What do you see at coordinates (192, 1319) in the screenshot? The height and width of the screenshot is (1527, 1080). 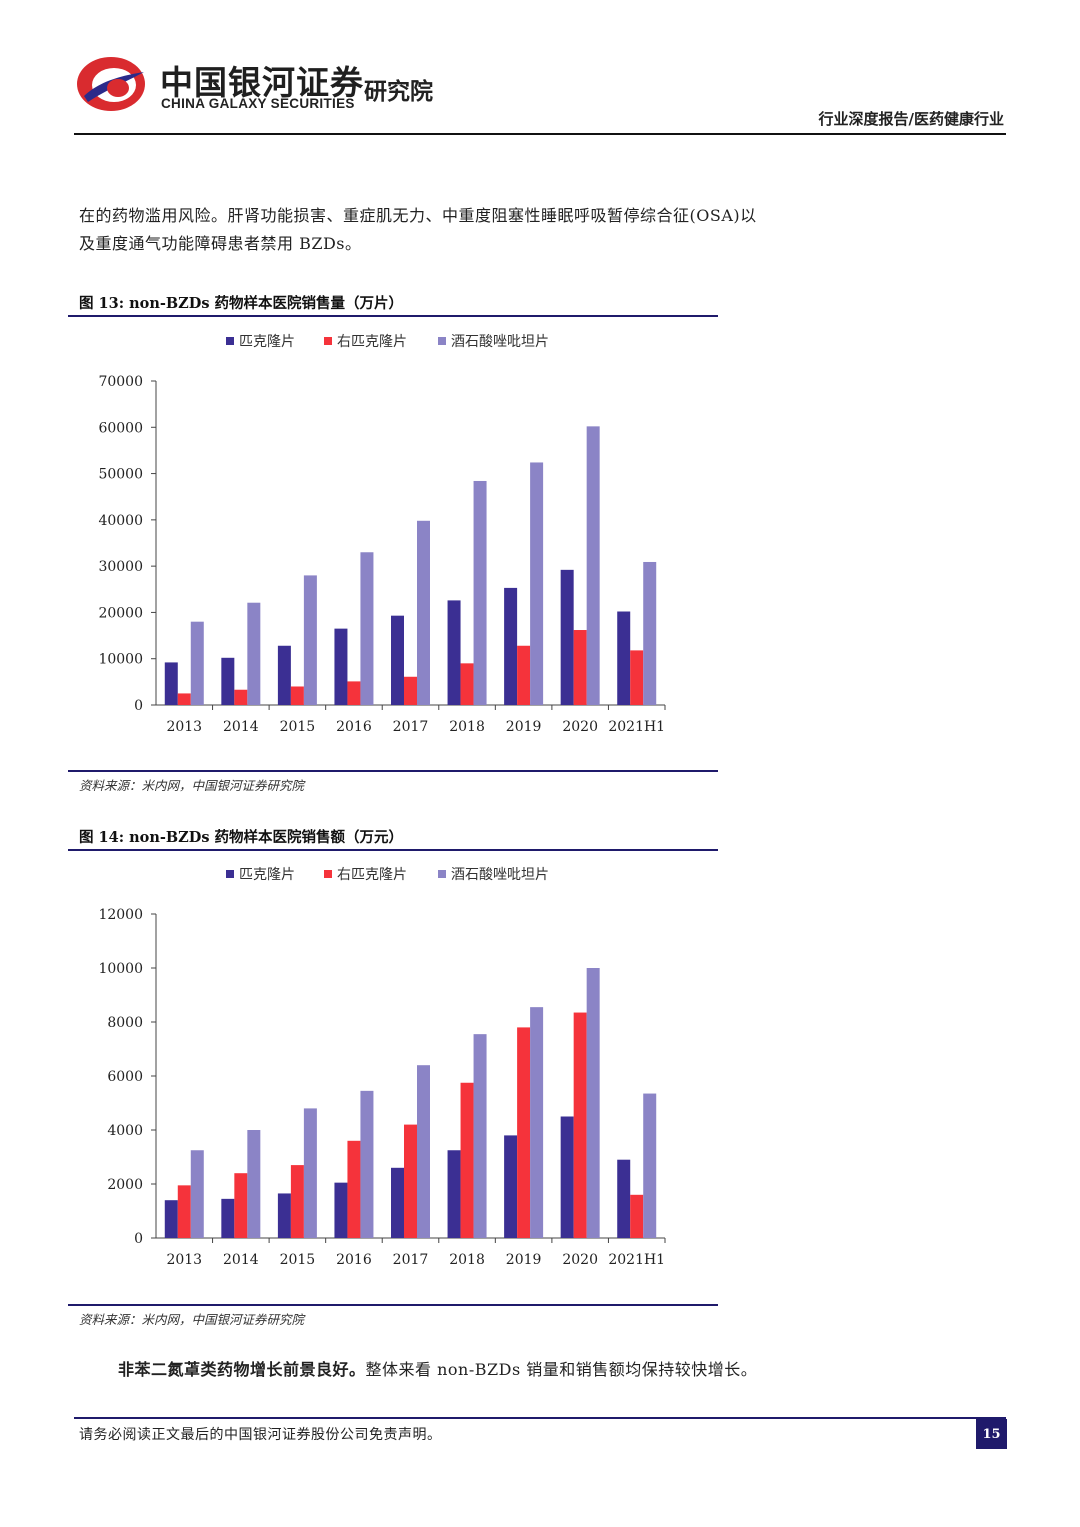 I see `figure-14-source: 资料来源：米内网，中国银河证券研究院` at bounding box center [192, 1319].